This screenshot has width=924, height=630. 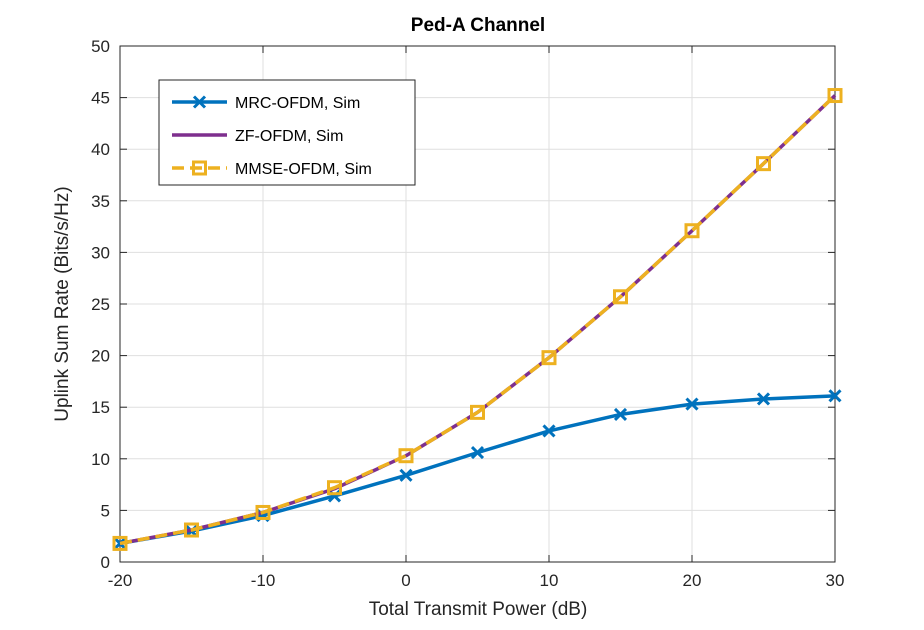 What do you see at coordinates (100, 46) in the screenshot?
I see `y-tick-label: 50` at bounding box center [100, 46].